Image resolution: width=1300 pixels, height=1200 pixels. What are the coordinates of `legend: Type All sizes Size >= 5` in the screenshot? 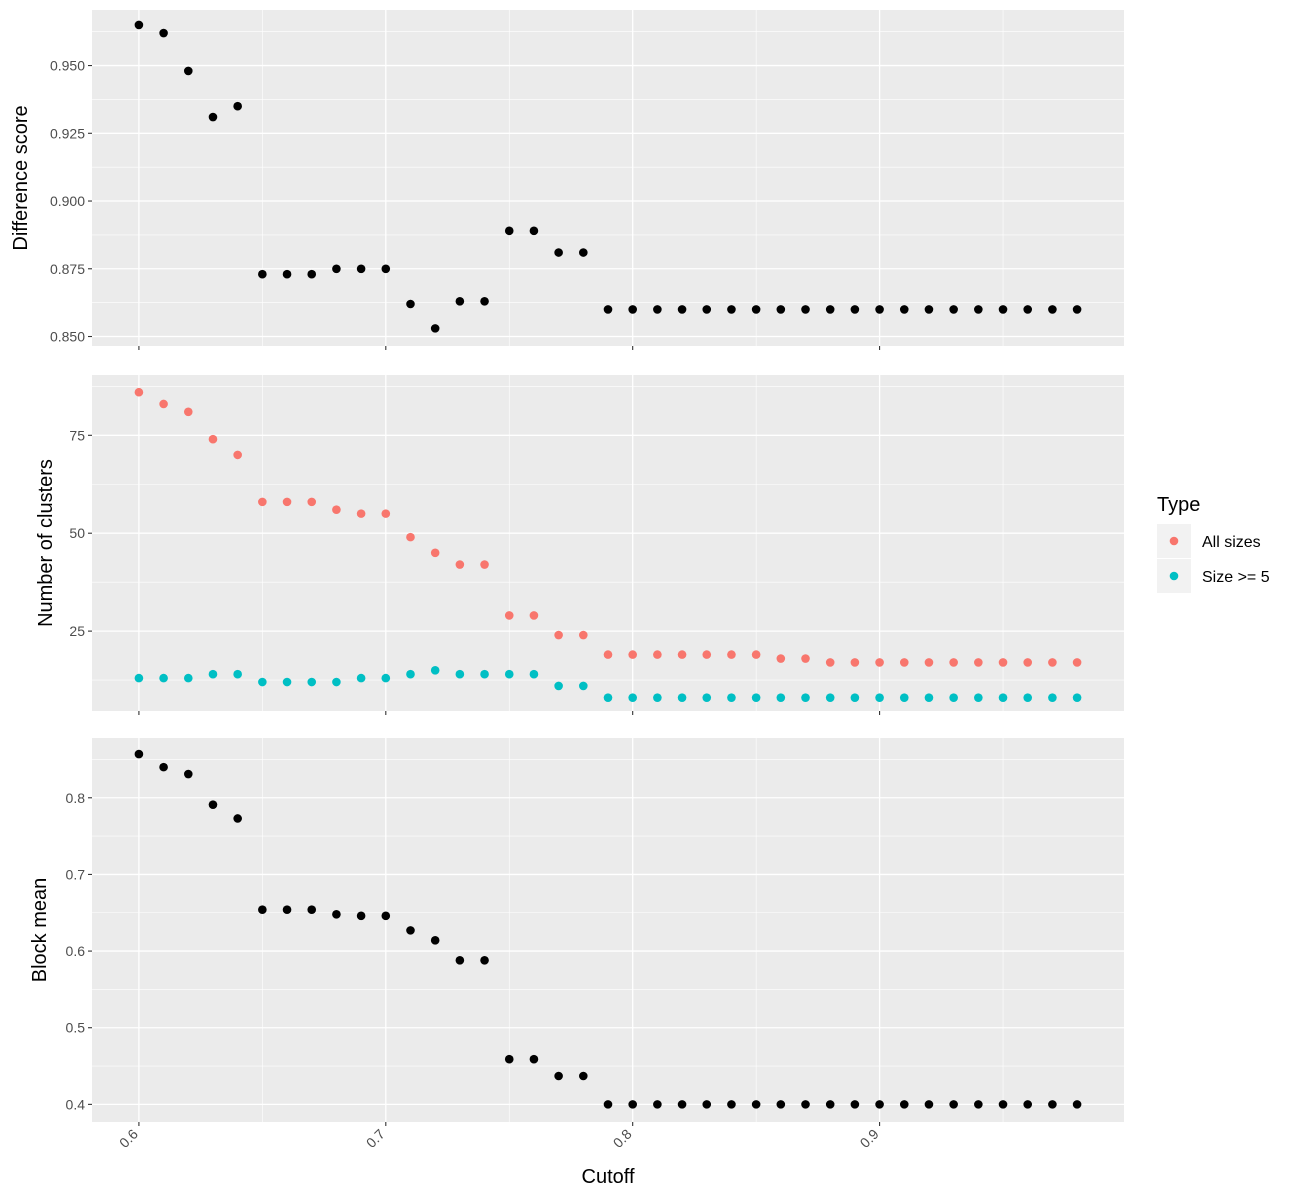 It's located at (1213, 543).